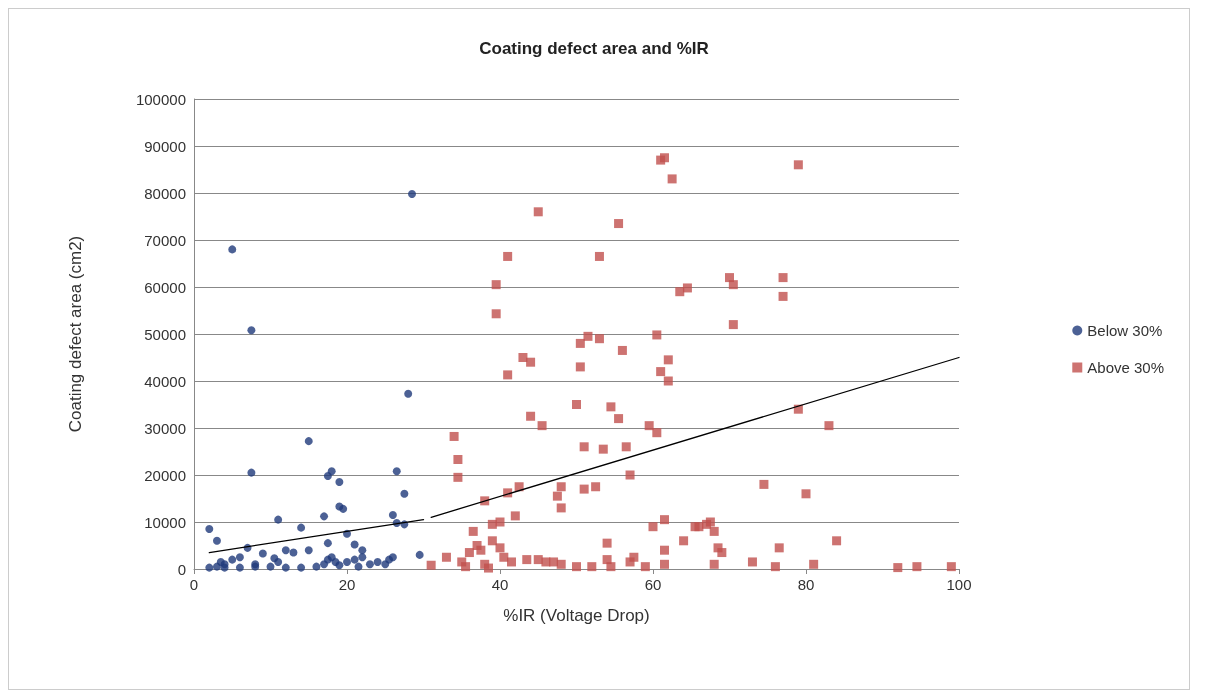  I want to click on y-axis-title: Coating defect area (cm2), so click(75, 334).